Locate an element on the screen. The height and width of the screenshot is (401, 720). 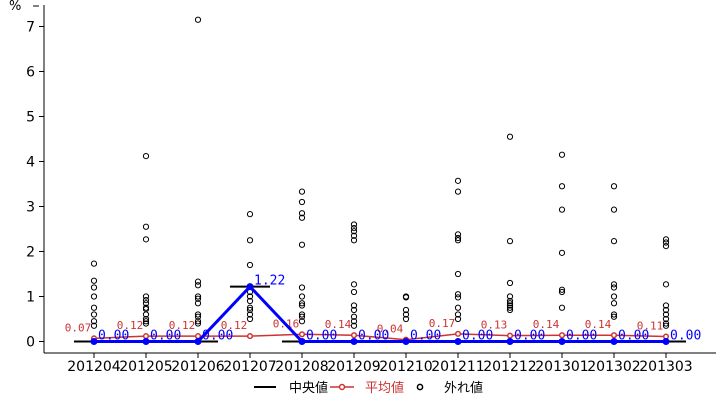
mean-line is located at coordinates (380, 337).